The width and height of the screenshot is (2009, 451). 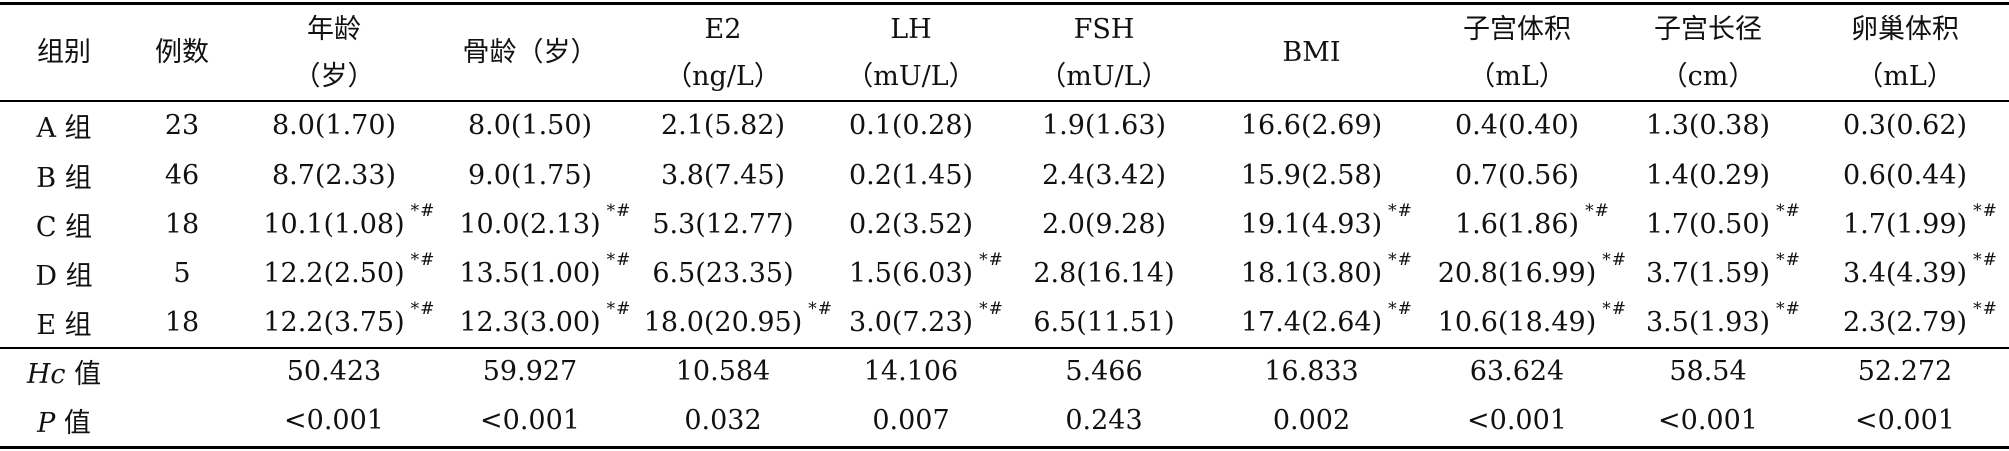 What do you see at coordinates (723, 420) in the screenshot?
I see `stat-value-cell: 0.032` at bounding box center [723, 420].